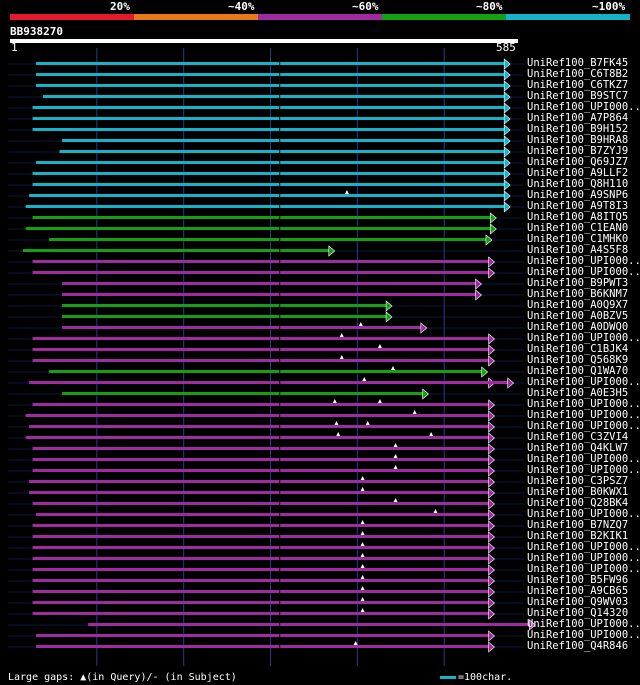 The width and height of the screenshot is (640, 685). Describe the element at coordinates (578, 327) in the screenshot. I see `hit-label: UniRef100_A0DWQ0` at that location.